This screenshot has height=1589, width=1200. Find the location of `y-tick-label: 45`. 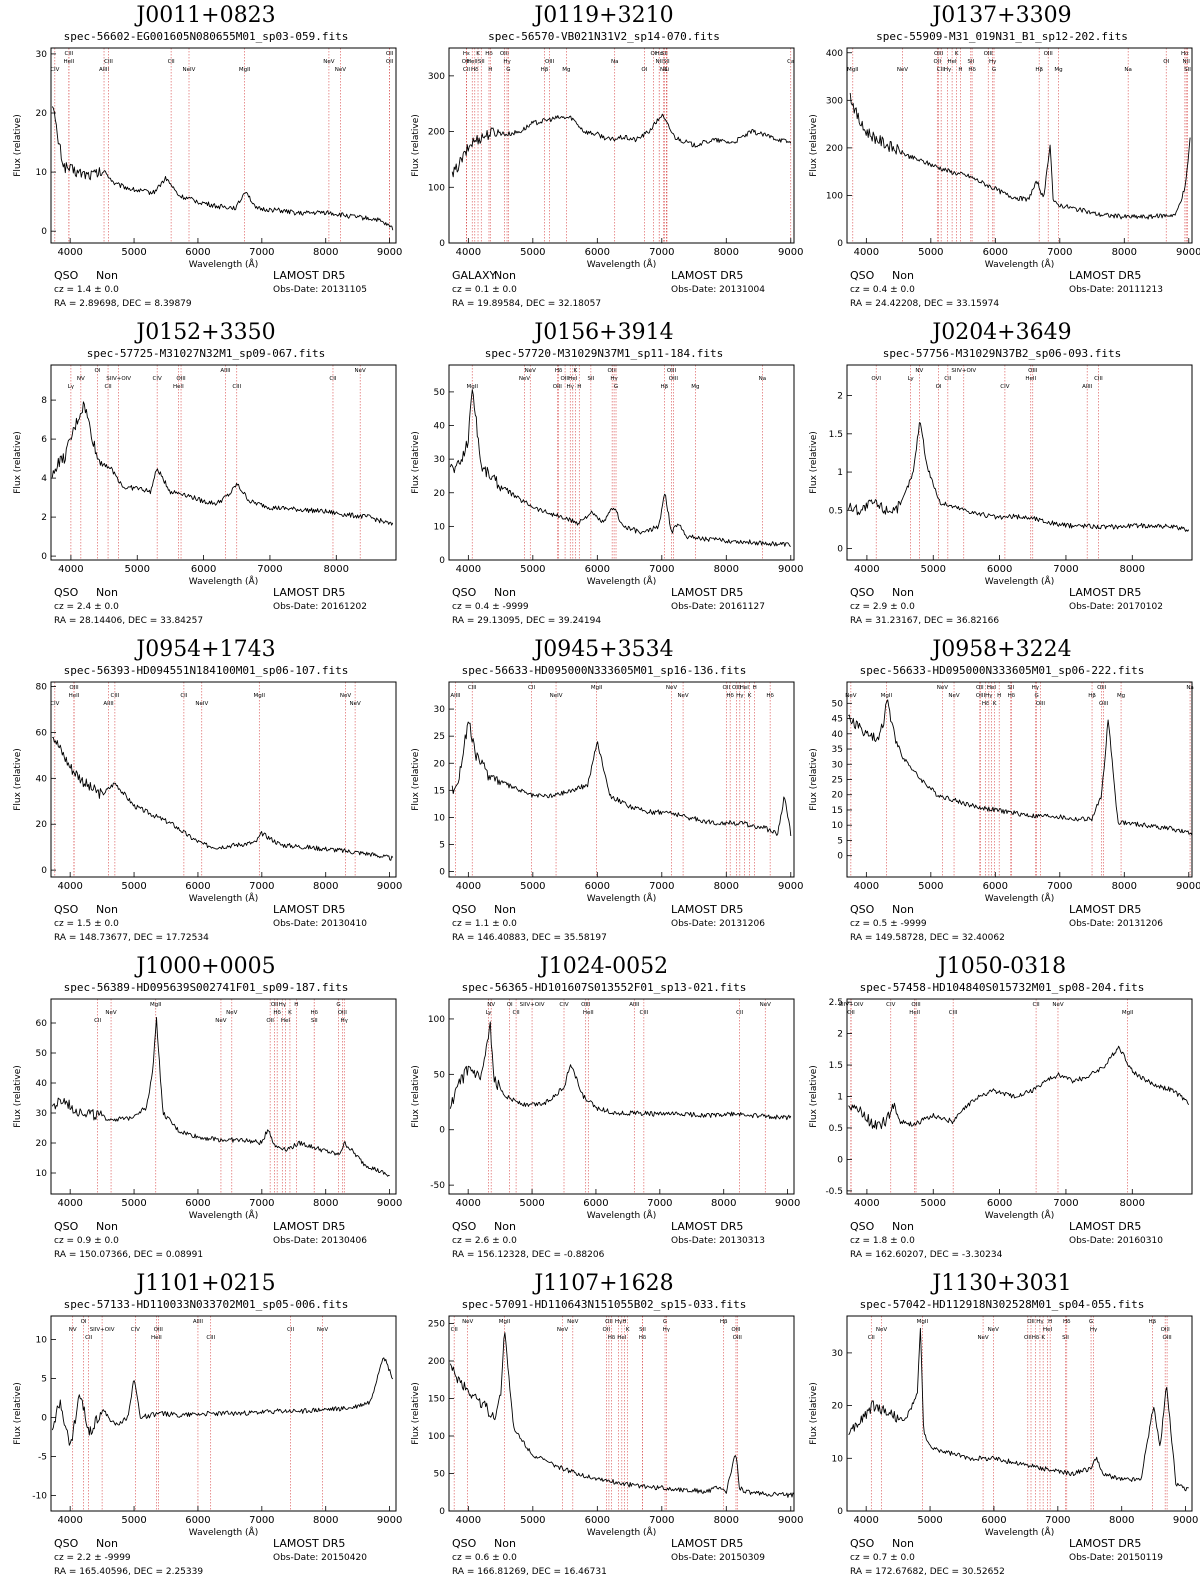

y-tick-label: 45 is located at coordinates (837, 720).